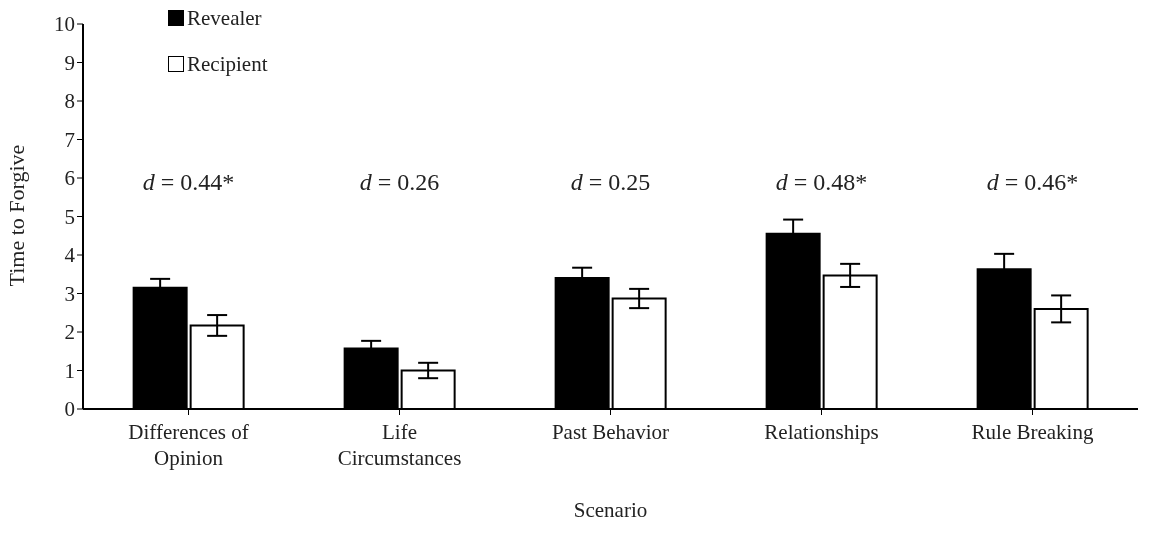 This screenshot has height=537, width=1159. I want to click on x-tick-label: Rule Breaking, so click(1032, 432).